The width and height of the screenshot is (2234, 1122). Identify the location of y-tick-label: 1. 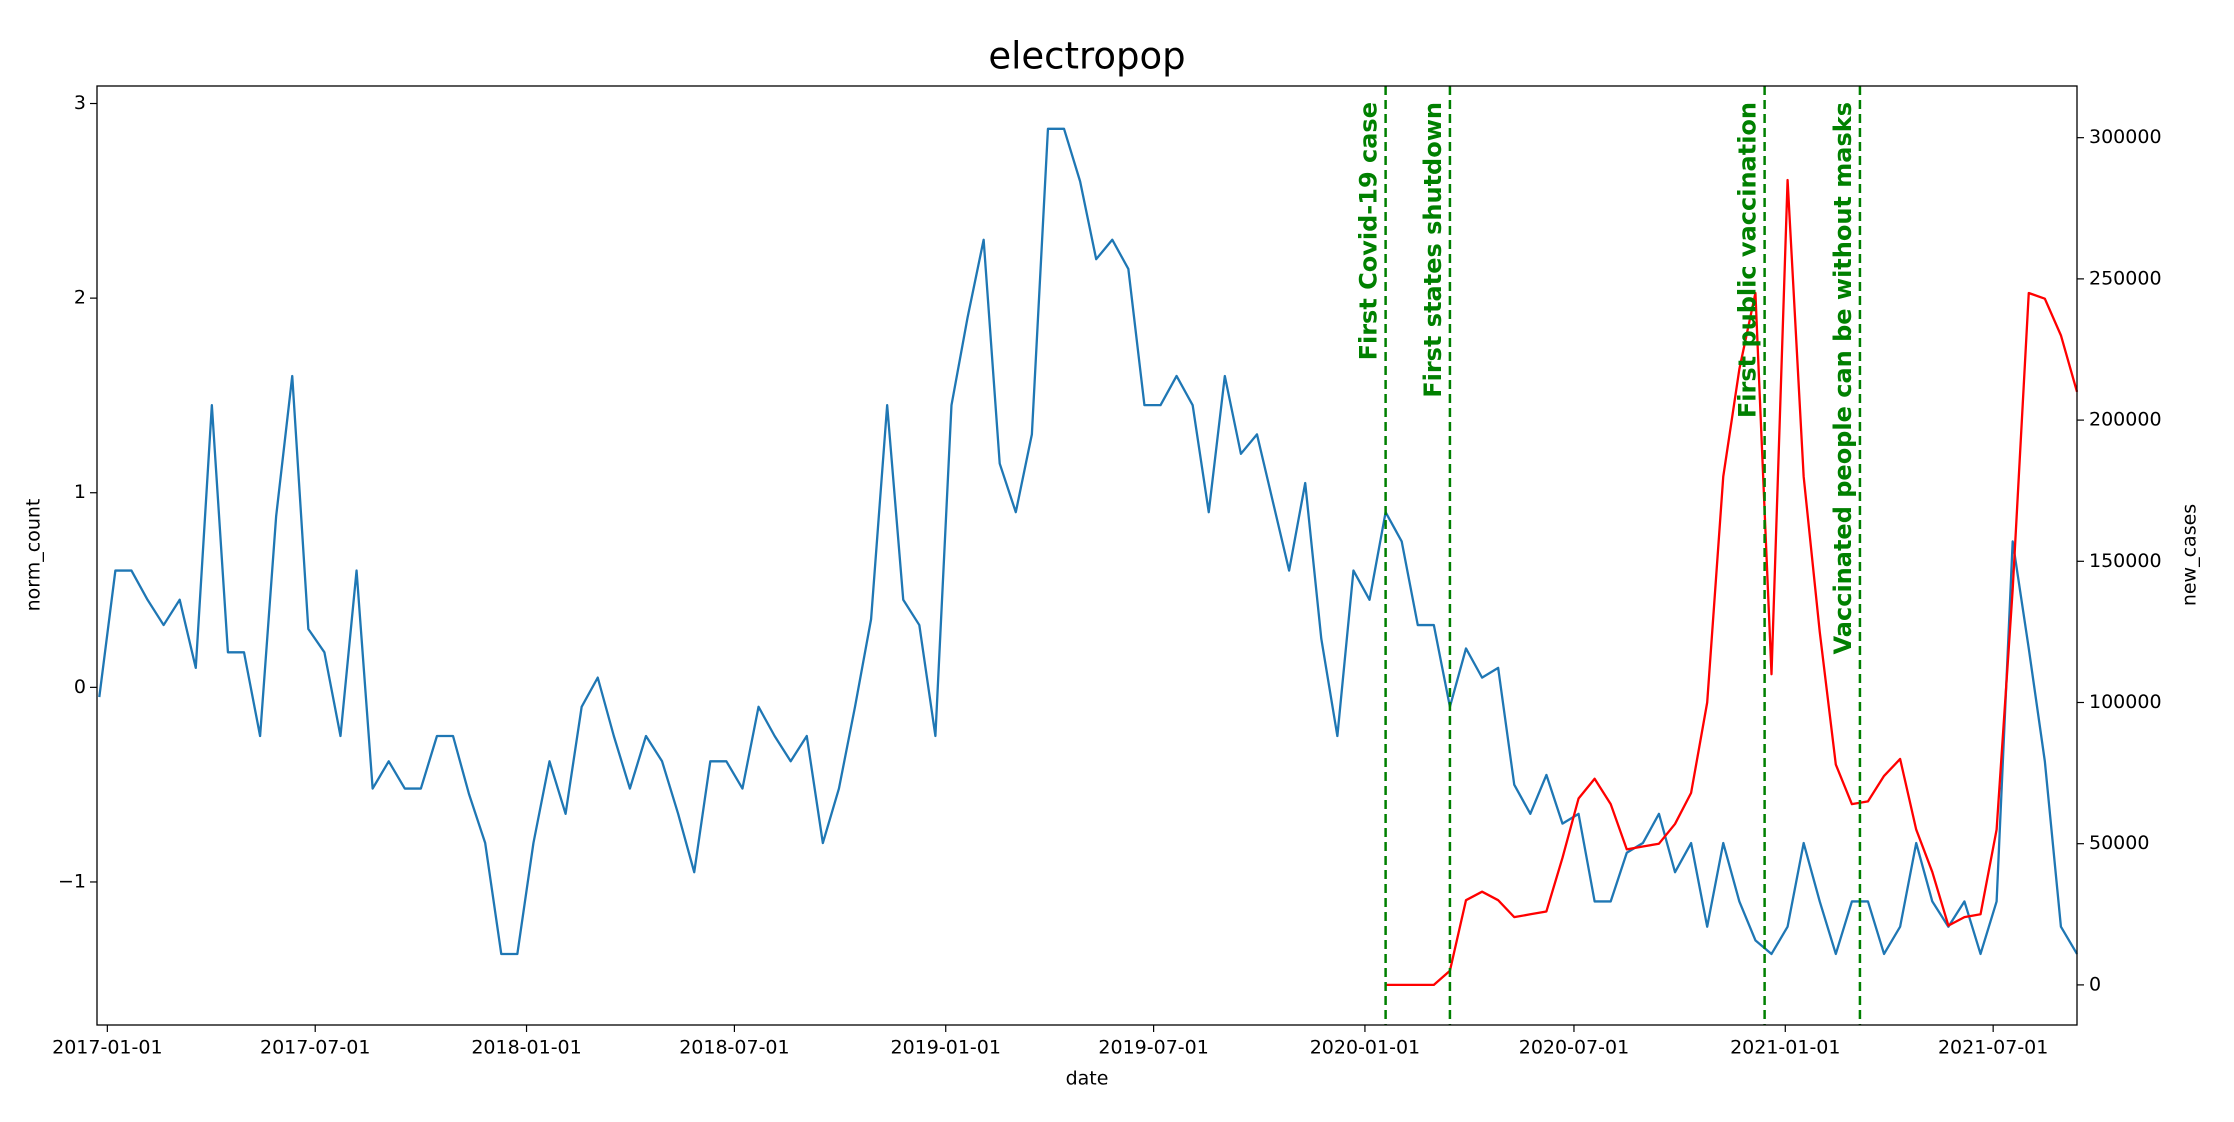
(80, 492).